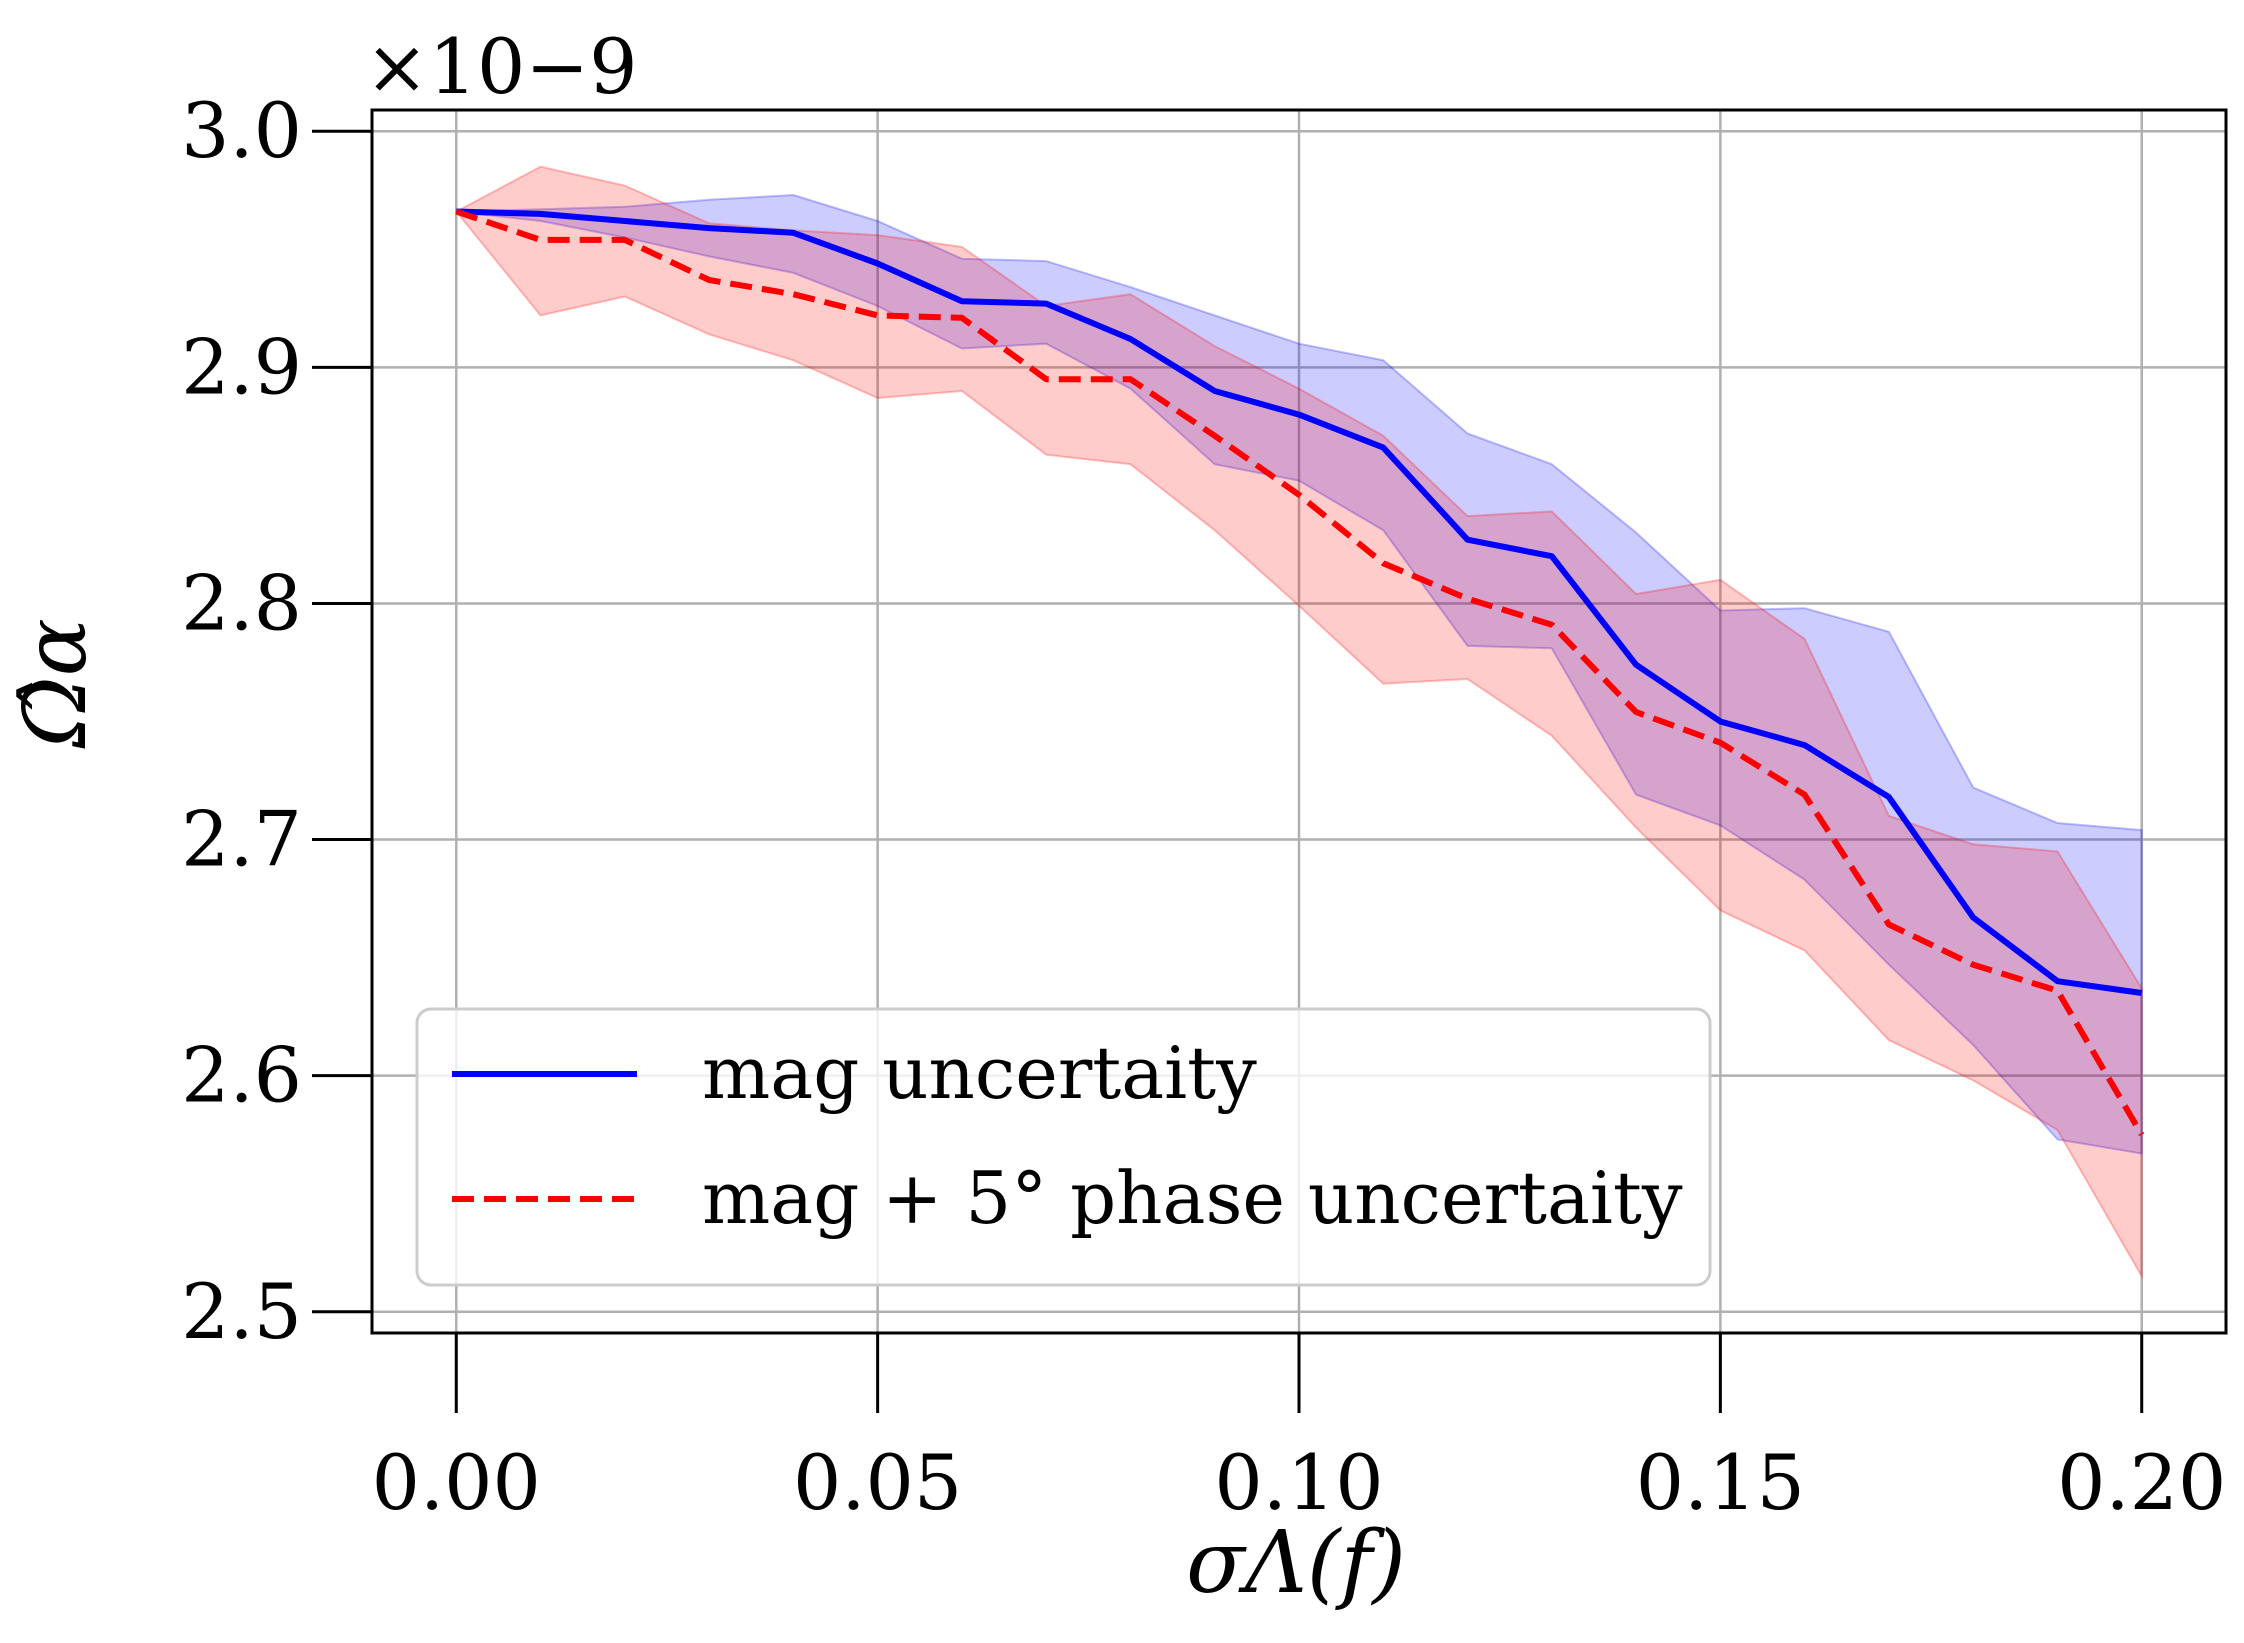  What do you see at coordinates (241, 1075) in the screenshot?
I see `y-tick-label-1: 2.6` at bounding box center [241, 1075].